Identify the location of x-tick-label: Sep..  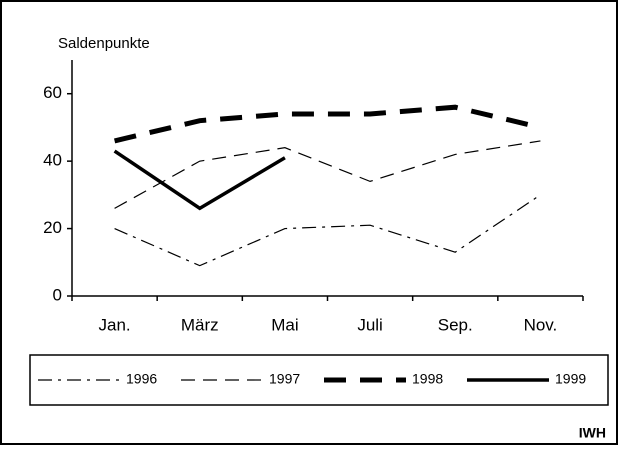
(455, 324).